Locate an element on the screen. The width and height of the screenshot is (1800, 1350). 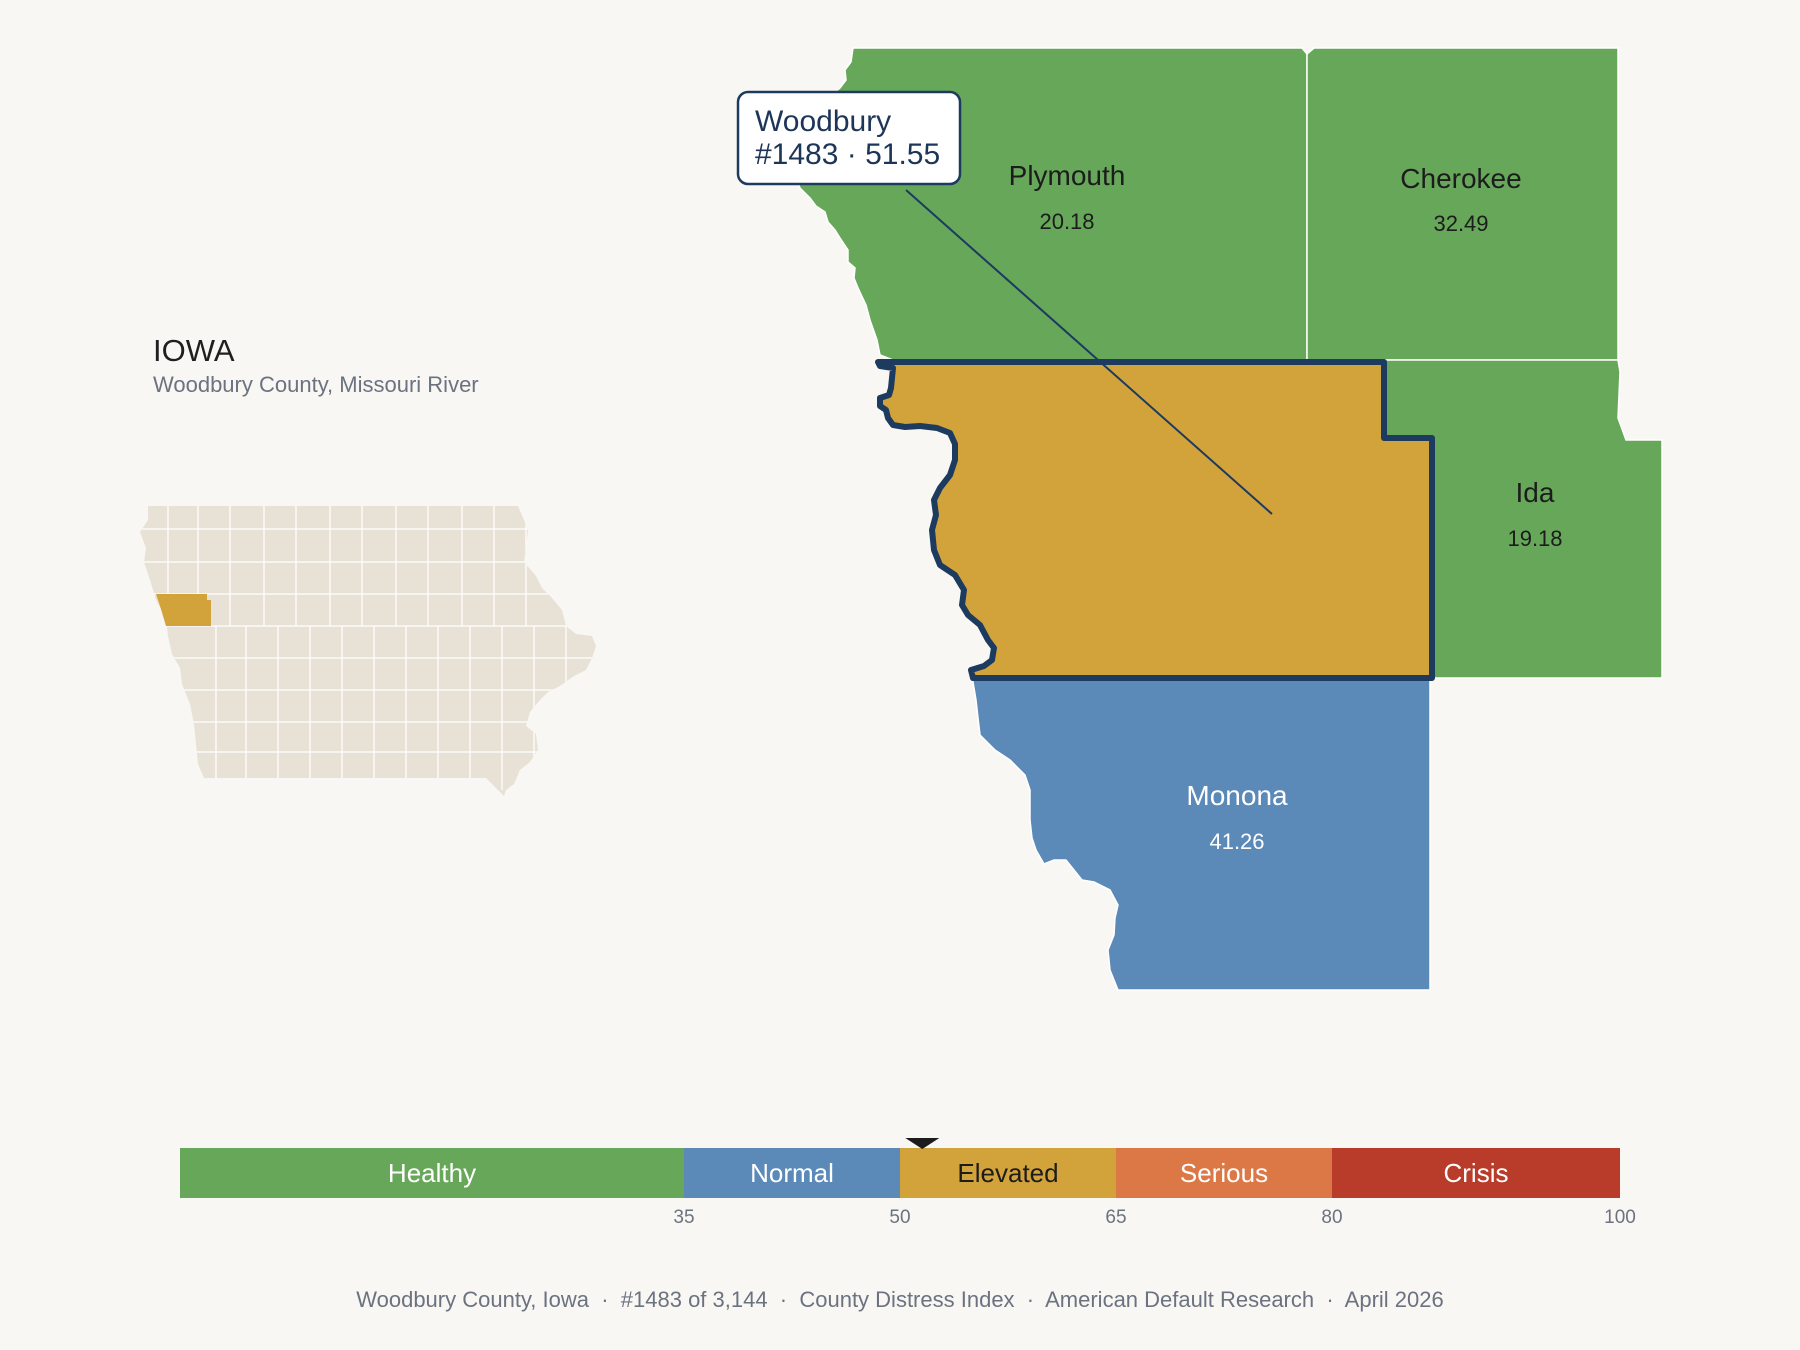
county-monona is located at coordinates (1201, 833).